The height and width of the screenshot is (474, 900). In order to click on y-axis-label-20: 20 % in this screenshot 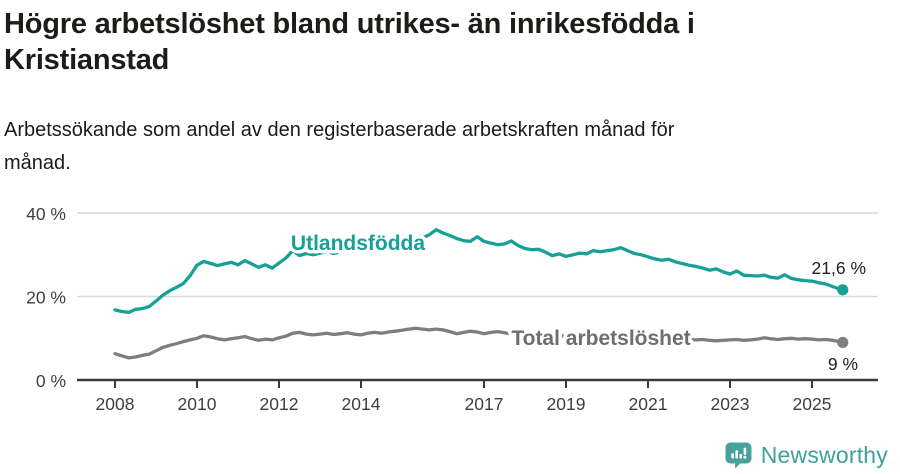, I will do `click(46, 298)`.